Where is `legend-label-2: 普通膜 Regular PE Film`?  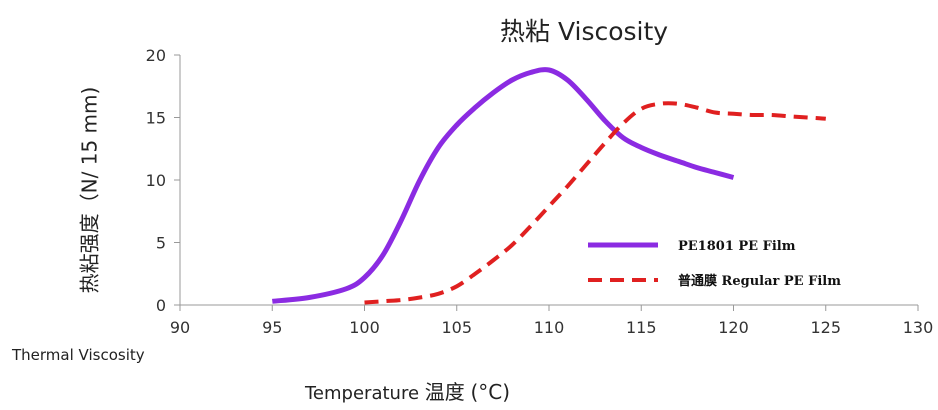
legend-label-2: 普通膜 Regular PE Film is located at coordinates (759, 281).